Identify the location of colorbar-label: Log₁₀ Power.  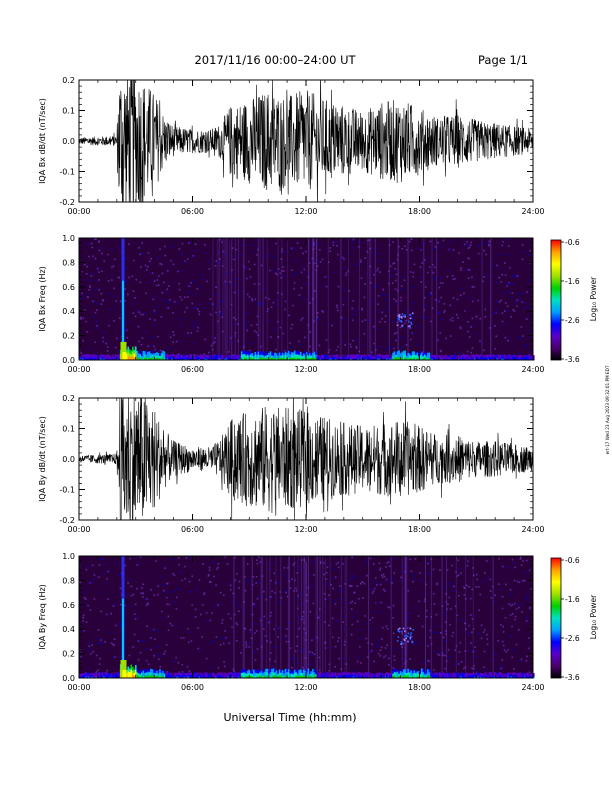
(593, 616).